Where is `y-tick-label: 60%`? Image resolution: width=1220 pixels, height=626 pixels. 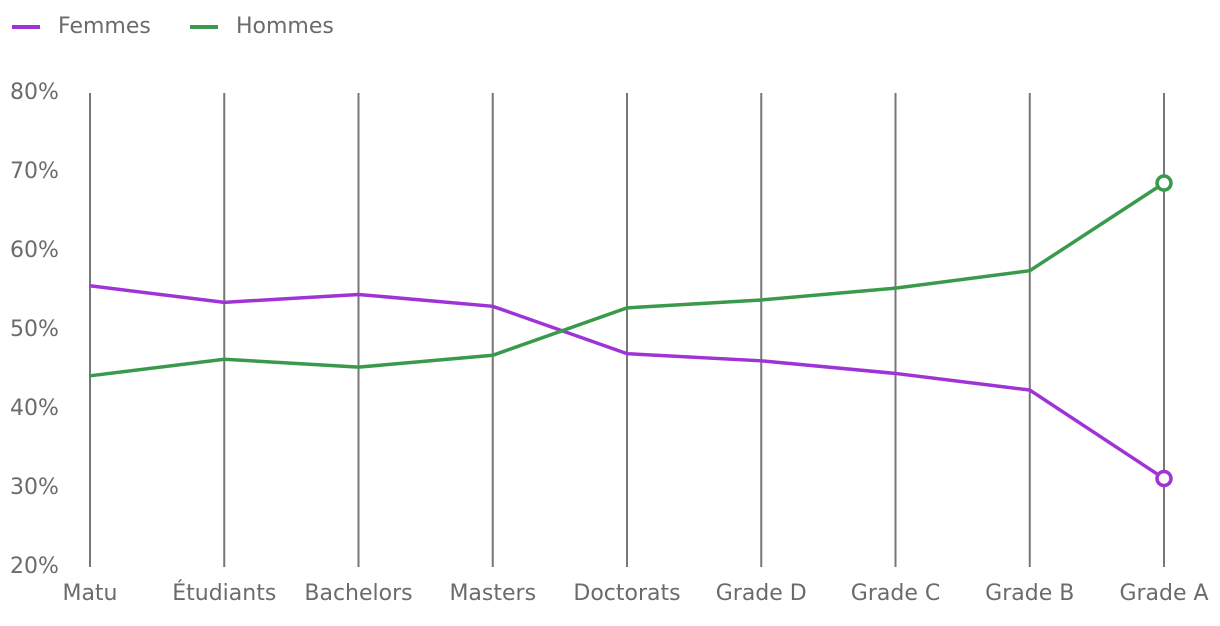 y-tick-label: 60% is located at coordinates (34, 250).